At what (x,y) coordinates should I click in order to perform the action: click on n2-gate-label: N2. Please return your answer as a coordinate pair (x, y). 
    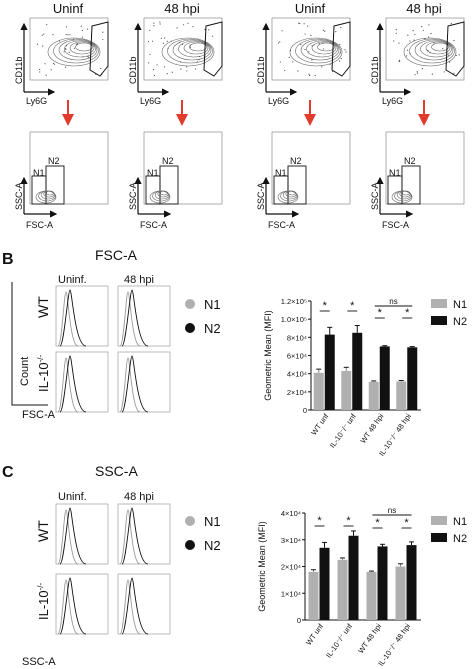
    Looking at the image, I should click on (168, 161).